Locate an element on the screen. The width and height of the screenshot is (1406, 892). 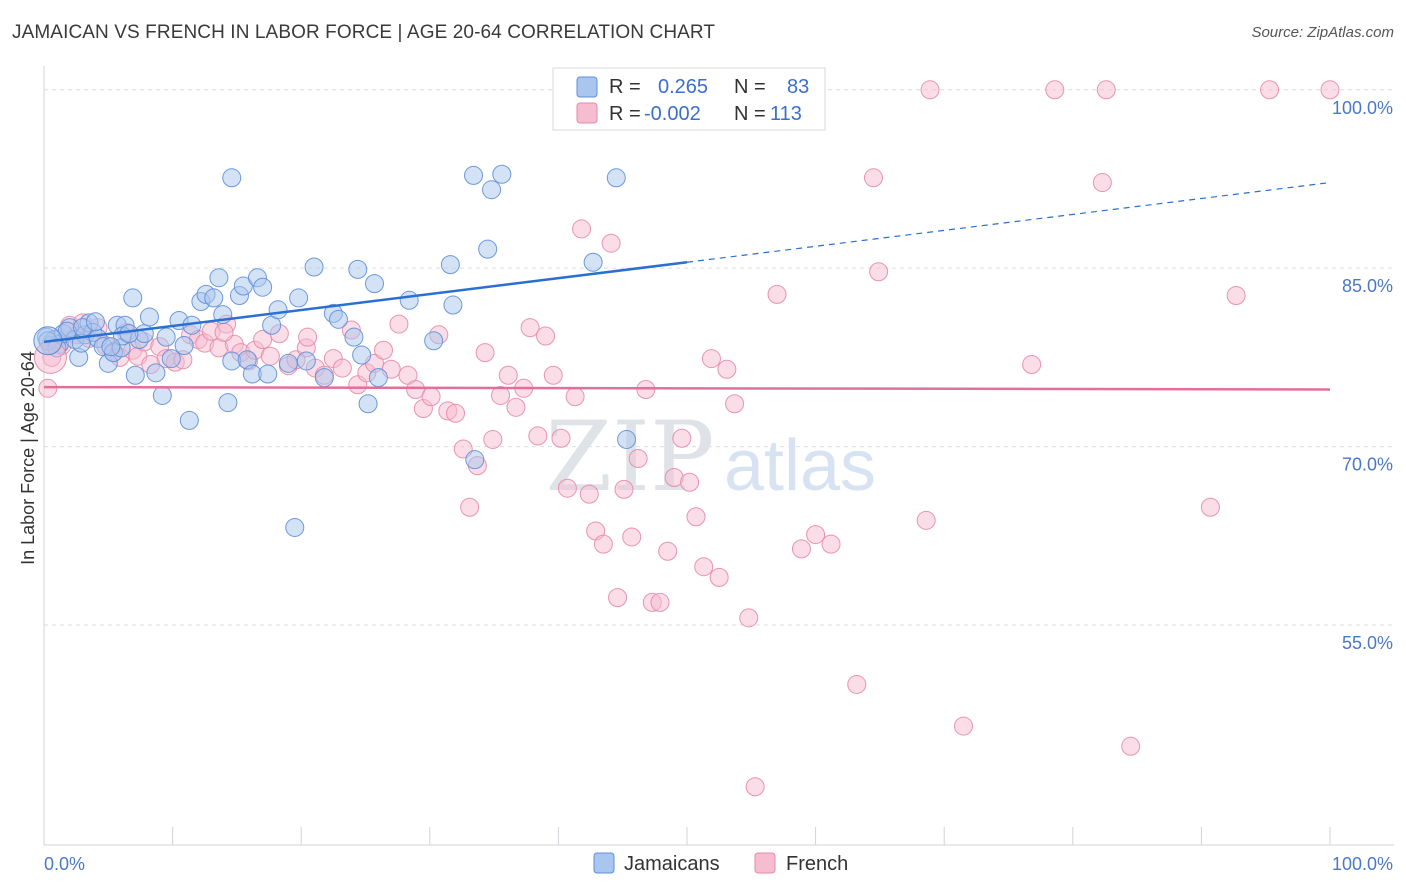
legend-n-value-2: 113 is located at coordinates (786, 114).